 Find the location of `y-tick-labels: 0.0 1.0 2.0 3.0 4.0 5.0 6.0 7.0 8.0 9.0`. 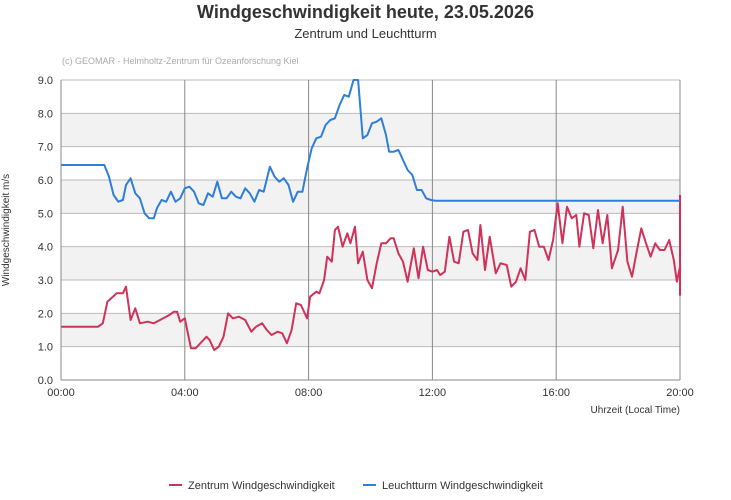

y-tick-labels: 0.0 1.0 2.0 3.0 4.0 5.0 6.0 7.0 8.0 9.0 is located at coordinates (45, 231).